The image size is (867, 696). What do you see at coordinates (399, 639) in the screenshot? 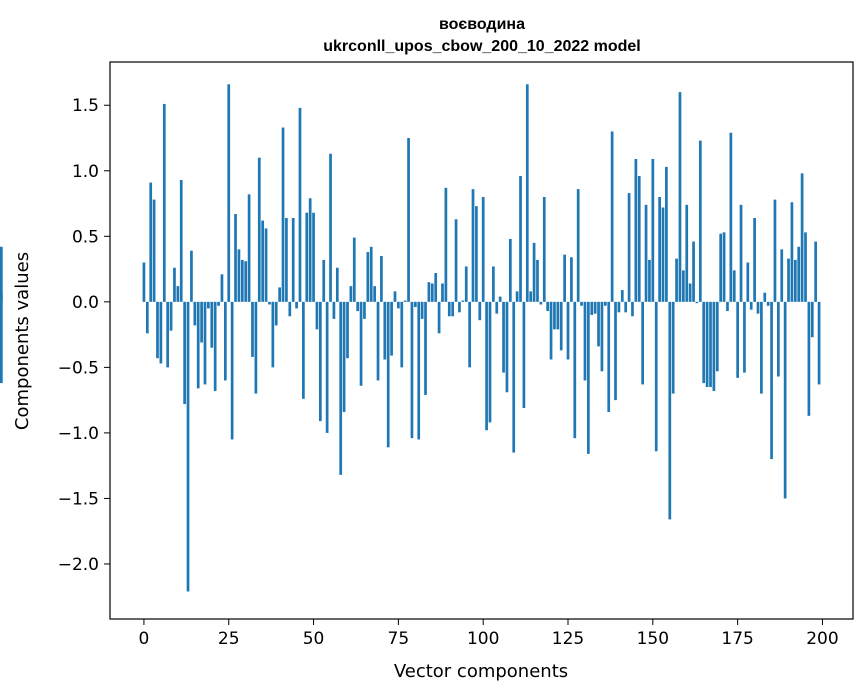
I see `x-tick-label: 75` at bounding box center [399, 639].